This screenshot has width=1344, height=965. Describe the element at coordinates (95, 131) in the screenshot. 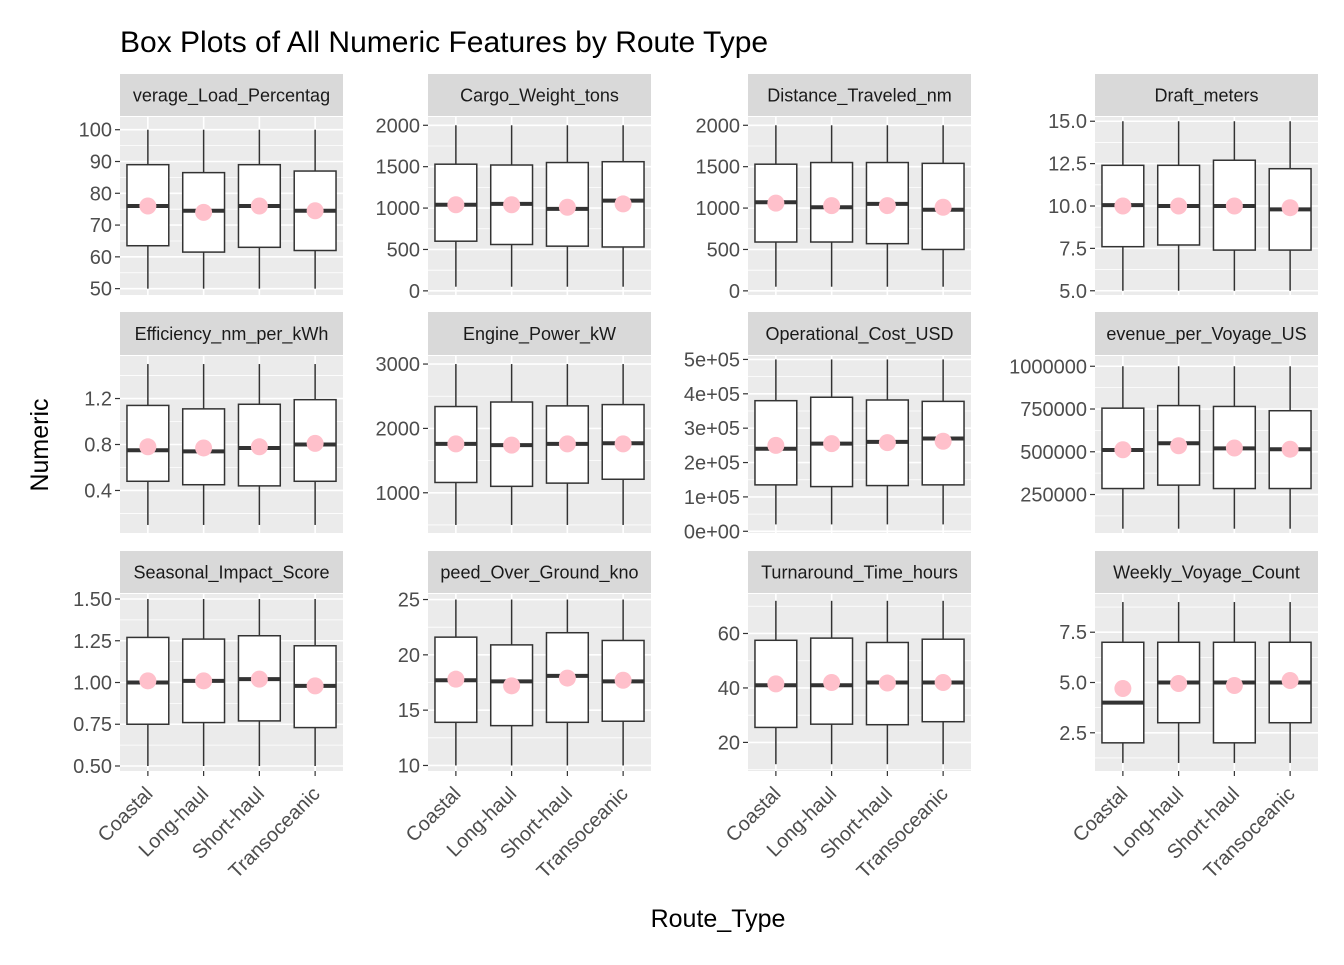

I see `y-tick-label: 100` at that location.